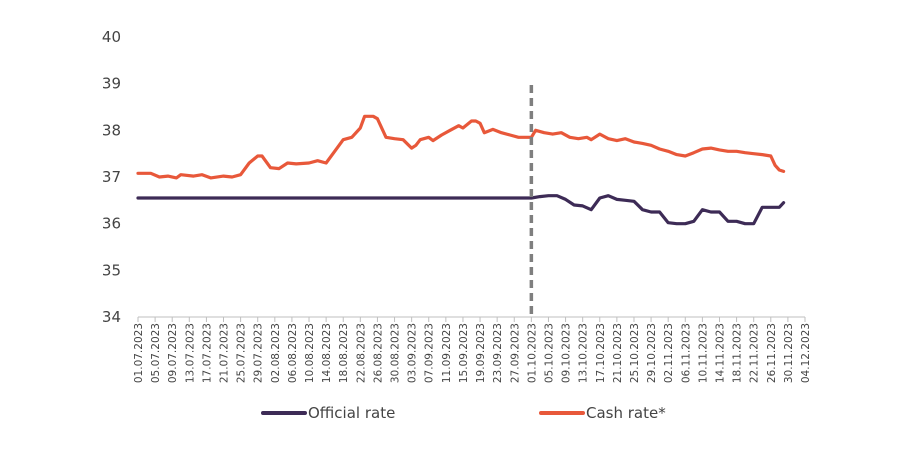 Image resolution: width=900 pixels, height=451 pixels. Describe the element at coordinates (259, 353) in the screenshot. I see `x-tick-label: 29.07.2023` at that location.